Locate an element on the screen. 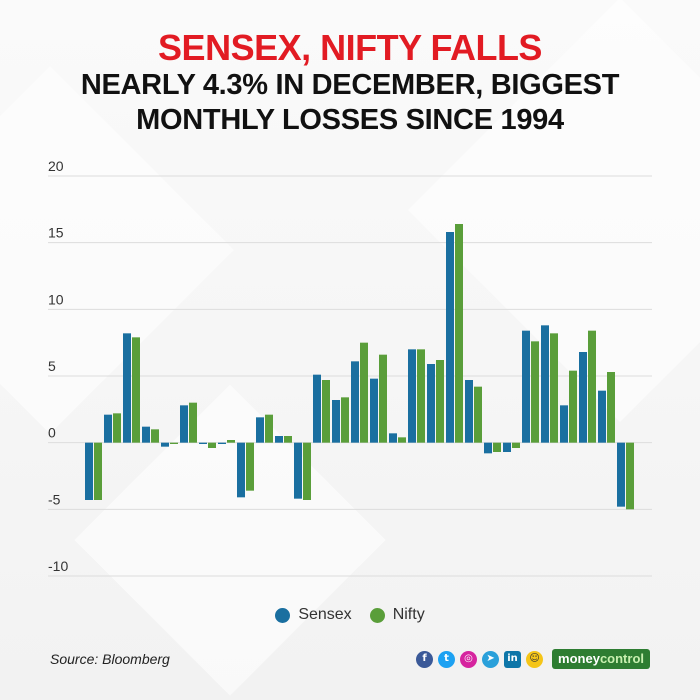 This screenshot has width=700, height=700. y-tick-label: -5 is located at coordinates (54, 499).